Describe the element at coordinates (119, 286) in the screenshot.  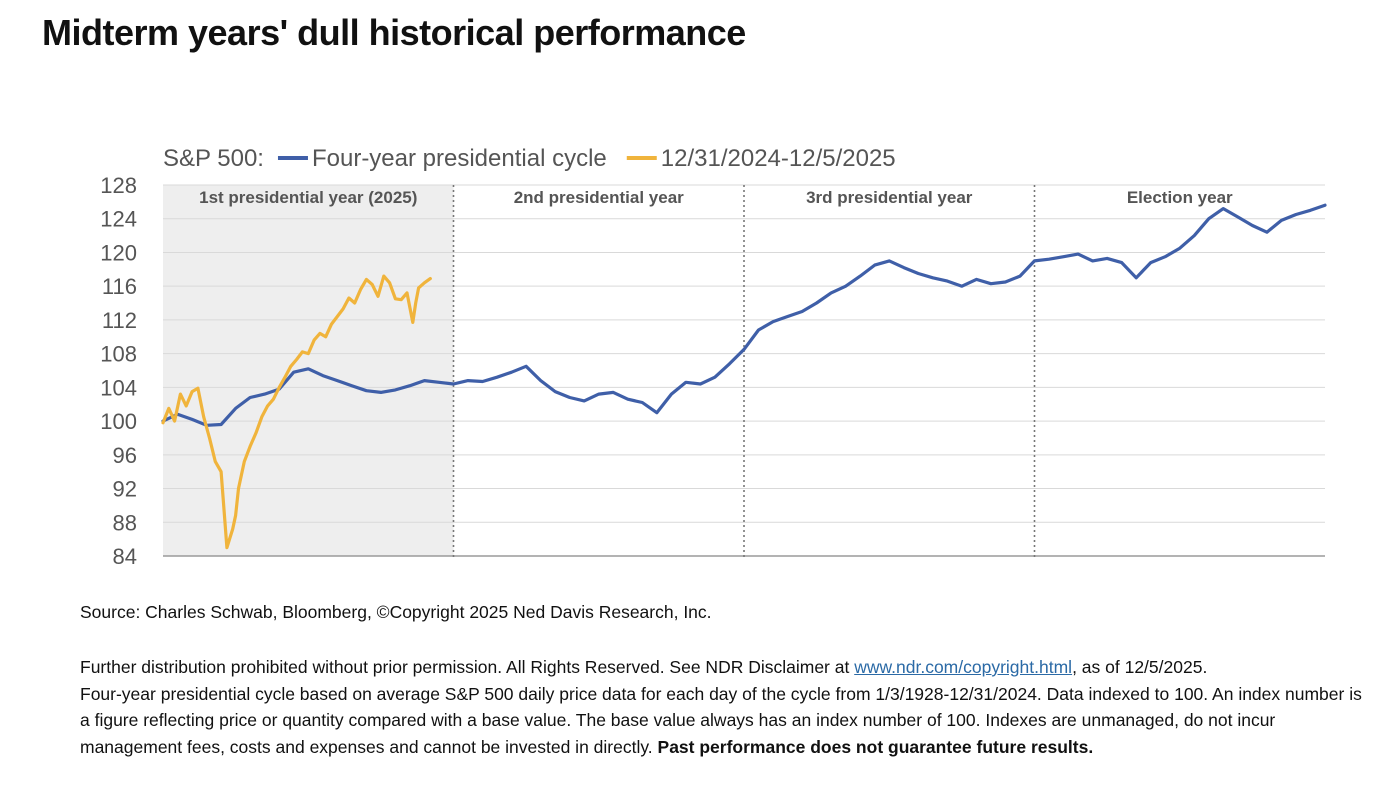
I see `y-tick-label: 116` at that location.